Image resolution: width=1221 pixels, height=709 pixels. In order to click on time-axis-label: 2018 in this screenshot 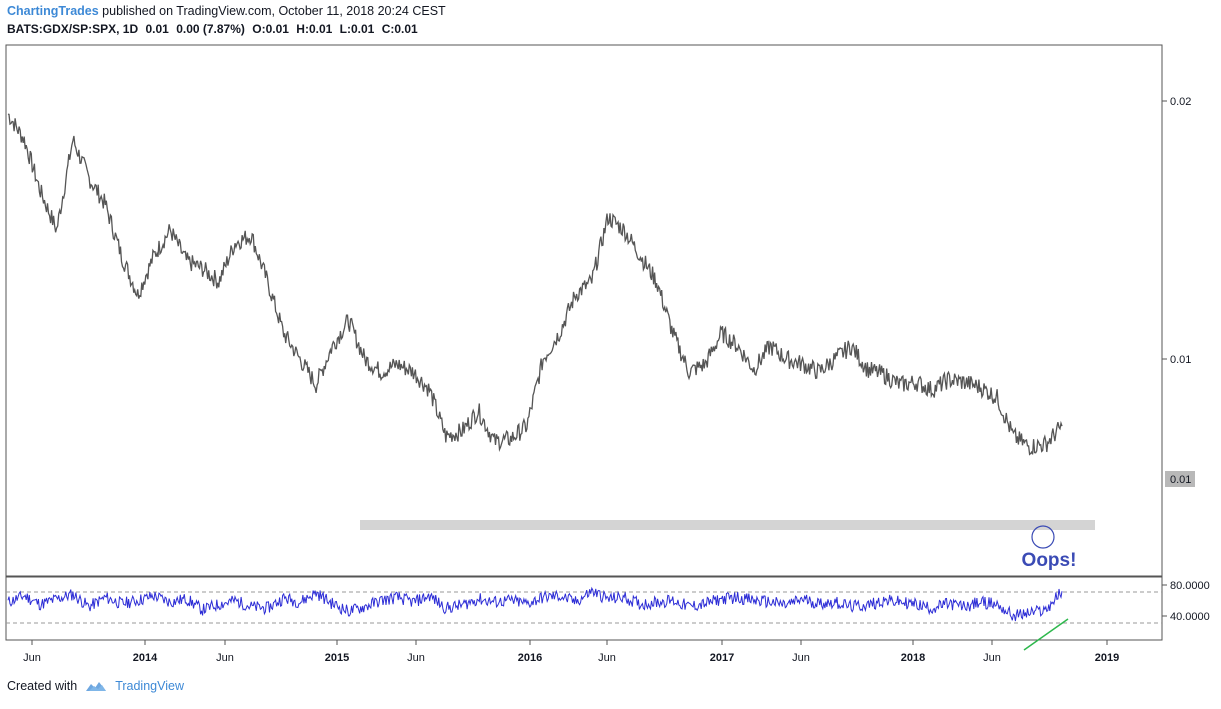, I will do `click(913, 658)`.